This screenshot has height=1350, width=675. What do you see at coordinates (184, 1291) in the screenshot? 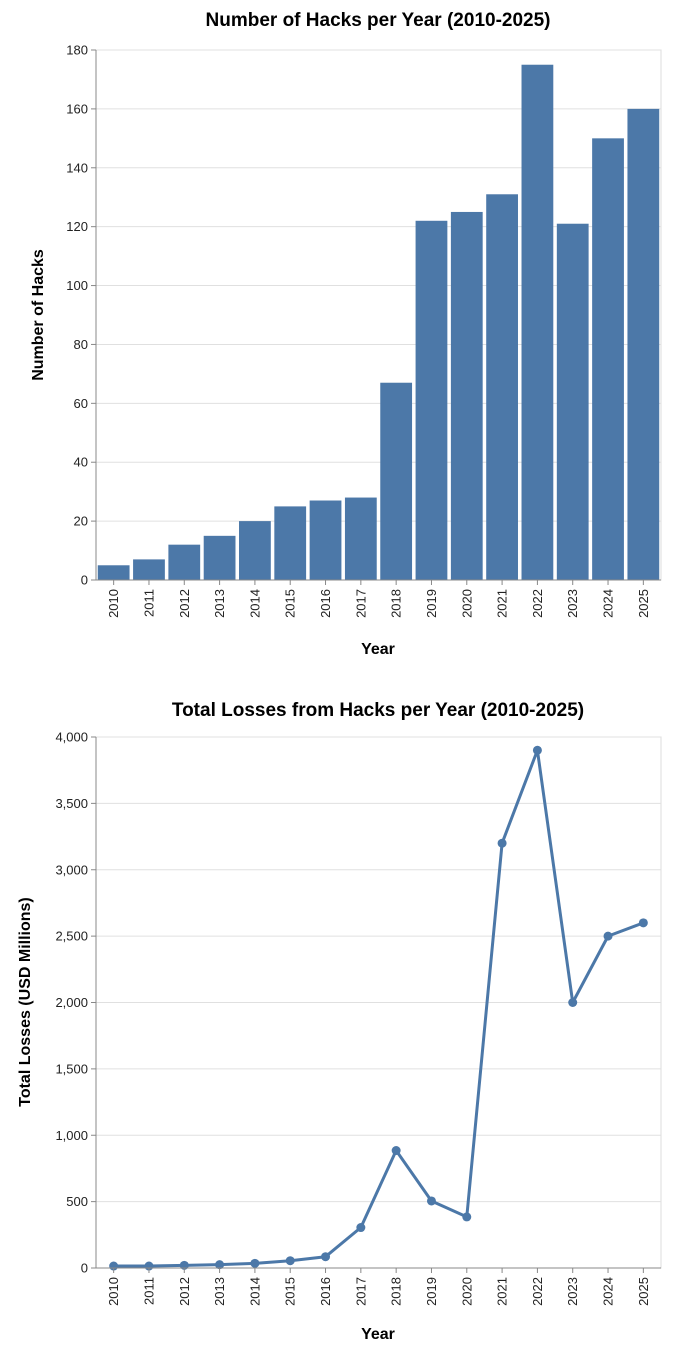
I see `line-chart-x-tick-label: 2012` at bounding box center [184, 1291].